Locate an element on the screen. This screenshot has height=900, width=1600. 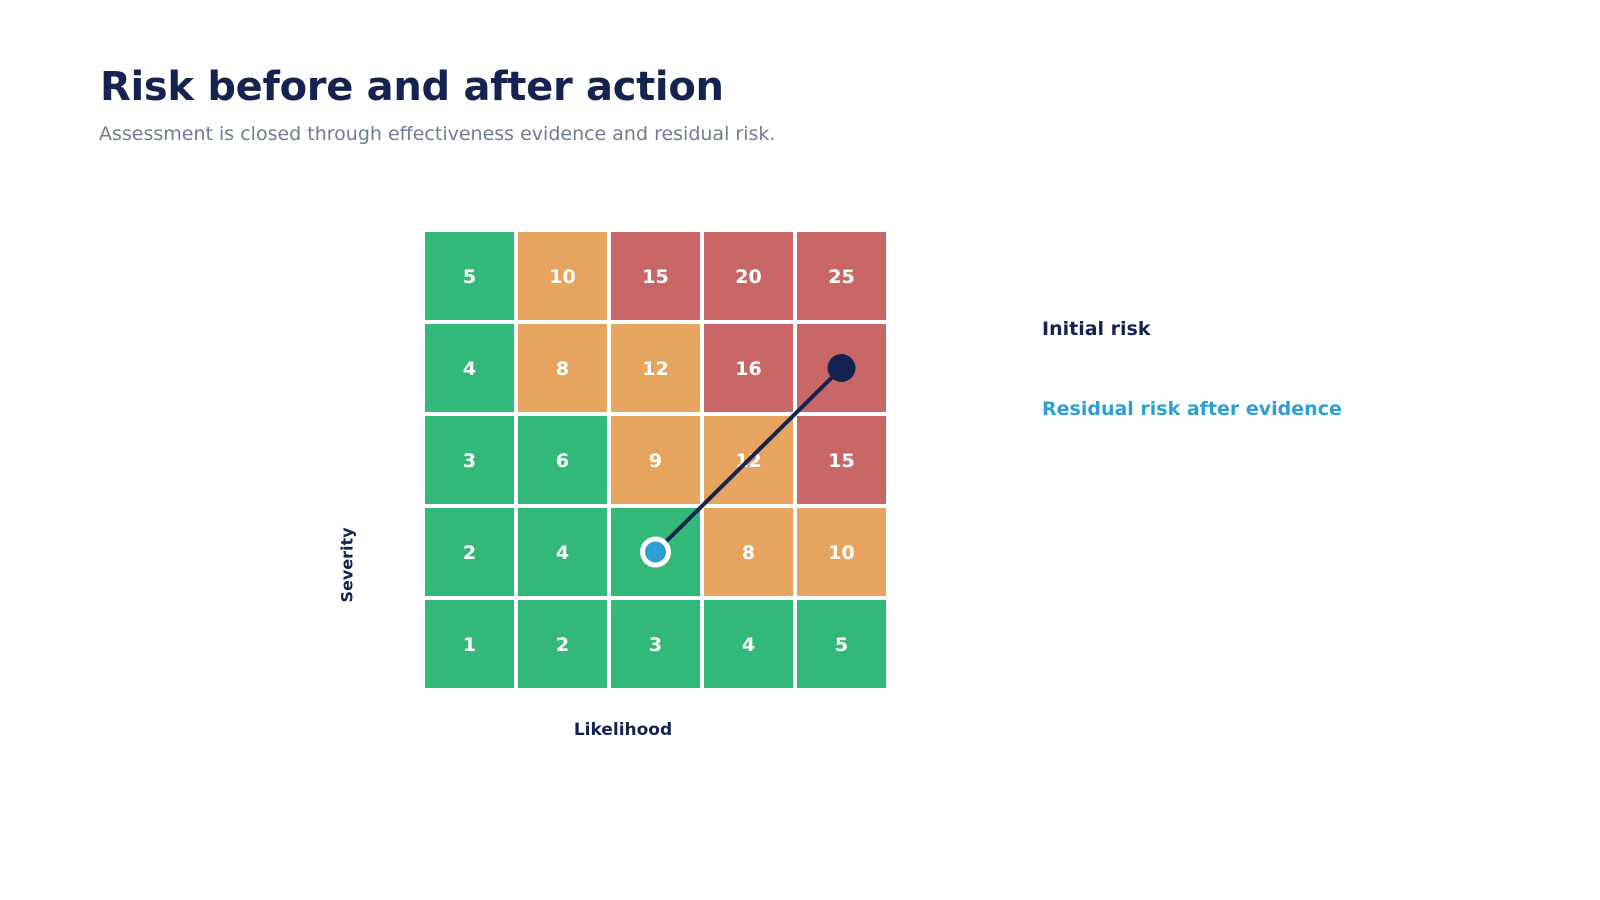
matrix-cell-label: 9 is located at coordinates (655, 461).